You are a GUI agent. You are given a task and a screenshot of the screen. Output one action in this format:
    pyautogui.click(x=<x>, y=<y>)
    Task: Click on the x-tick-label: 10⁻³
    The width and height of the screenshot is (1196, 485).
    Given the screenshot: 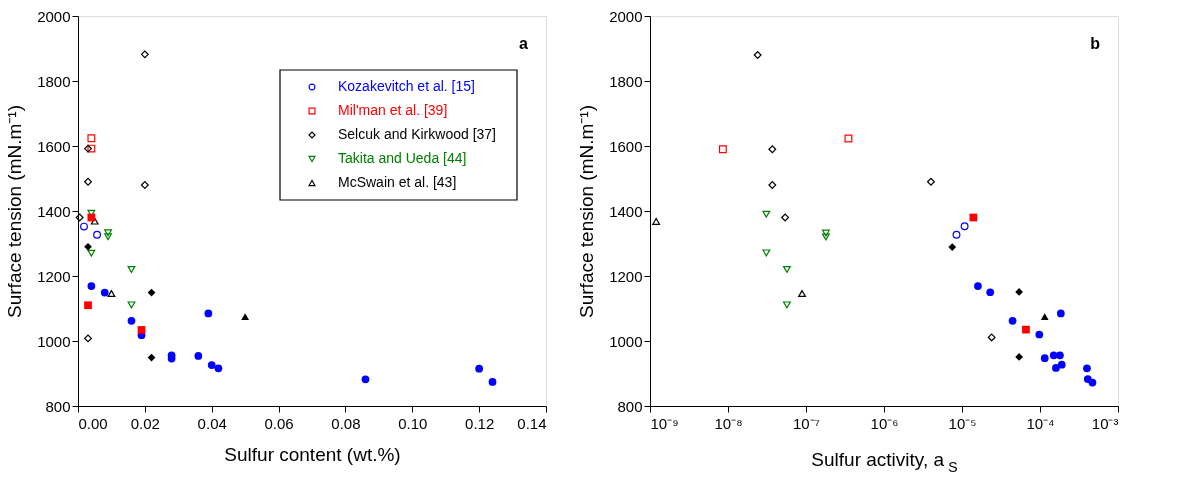 What is the action you would take?
    pyautogui.click(x=1105, y=423)
    